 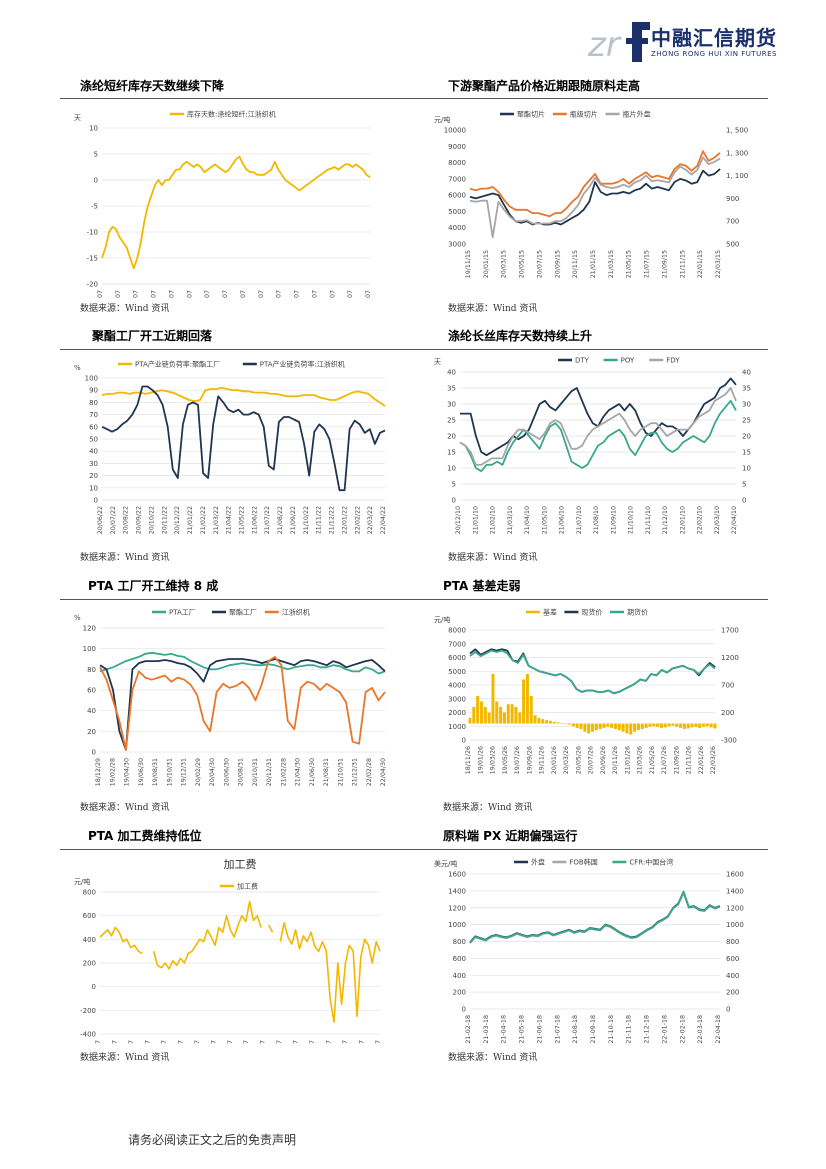 I want to click on legend-label: DTY, so click(x=582, y=361).